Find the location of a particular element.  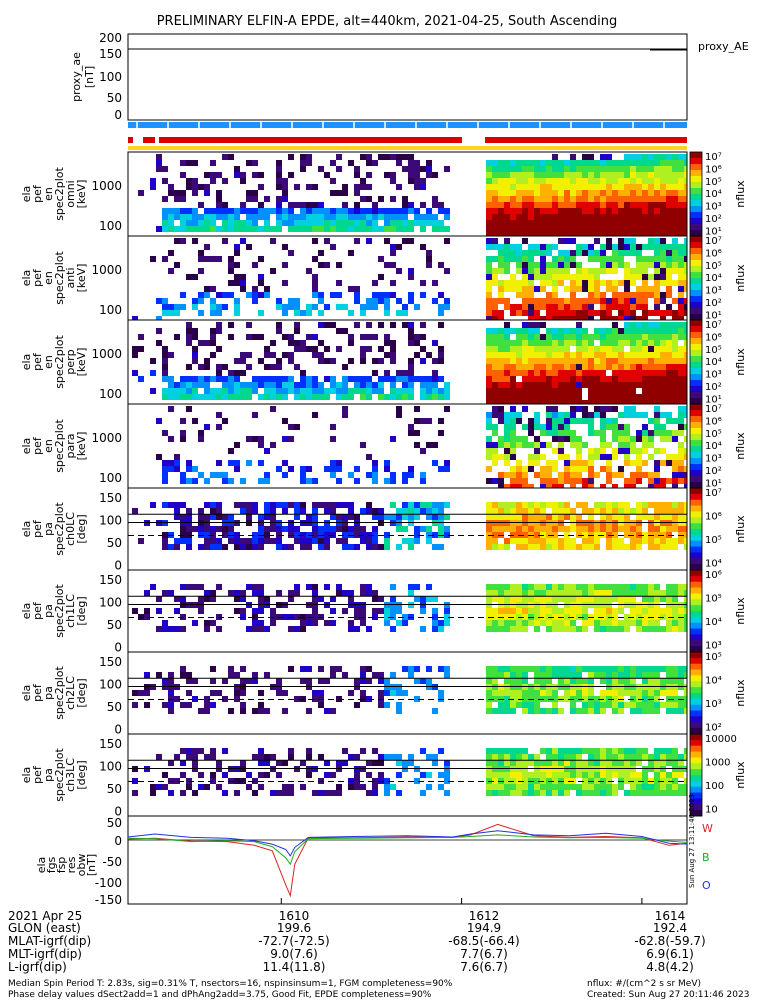

colorbar-tick-label: 10⁷ is located at coordinates (713, 325).